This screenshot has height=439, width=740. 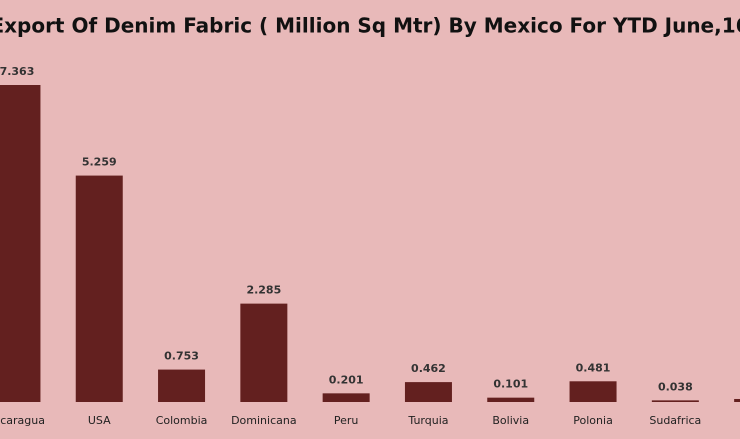 What do you see at coordinates (17, 71) in the screenshot?
I see `data-label: 7.363` at bounding box center [17, 71].